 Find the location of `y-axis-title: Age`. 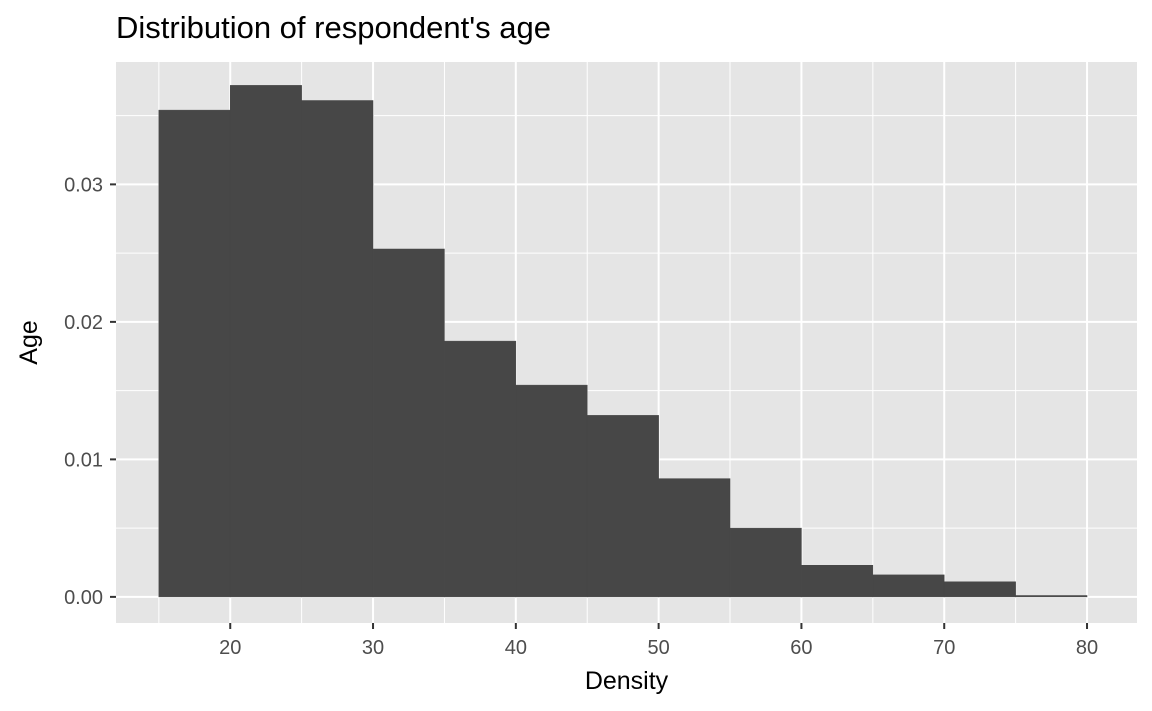

y-axis-title: Age is located at coordinates (29, 342).